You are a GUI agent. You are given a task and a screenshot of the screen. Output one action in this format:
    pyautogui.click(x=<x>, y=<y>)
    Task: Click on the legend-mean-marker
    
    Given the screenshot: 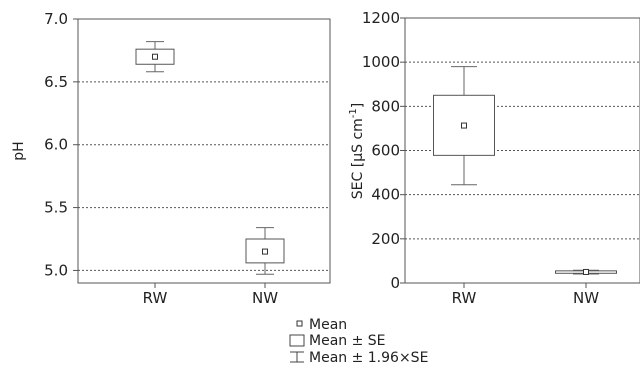 What is the action you would take?
    pyautogui.click(x=299, y=323)
    